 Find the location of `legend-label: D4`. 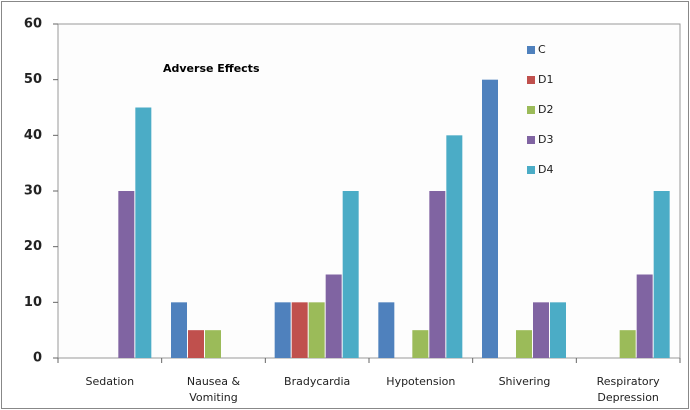

legend-label: D4 is located at coordinates (545, 169).